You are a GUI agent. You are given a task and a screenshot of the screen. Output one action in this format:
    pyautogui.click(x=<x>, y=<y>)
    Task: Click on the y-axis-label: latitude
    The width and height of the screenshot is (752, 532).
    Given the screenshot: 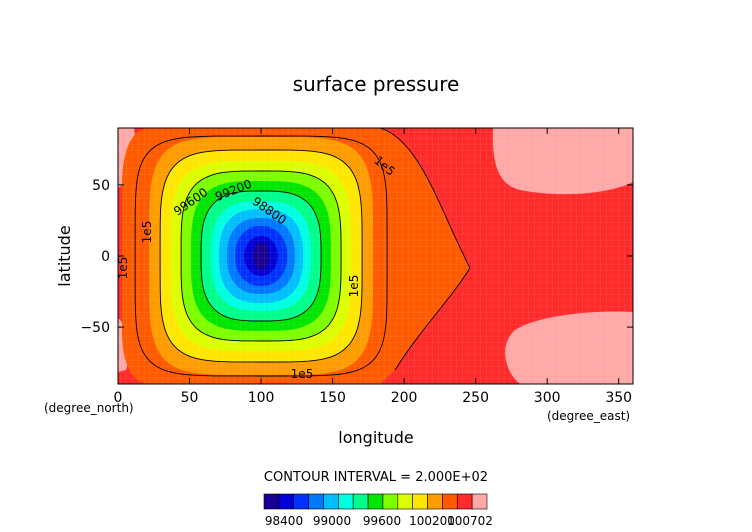 What is the action you would take?
    pyautogui.click(x=64, y=255)
    